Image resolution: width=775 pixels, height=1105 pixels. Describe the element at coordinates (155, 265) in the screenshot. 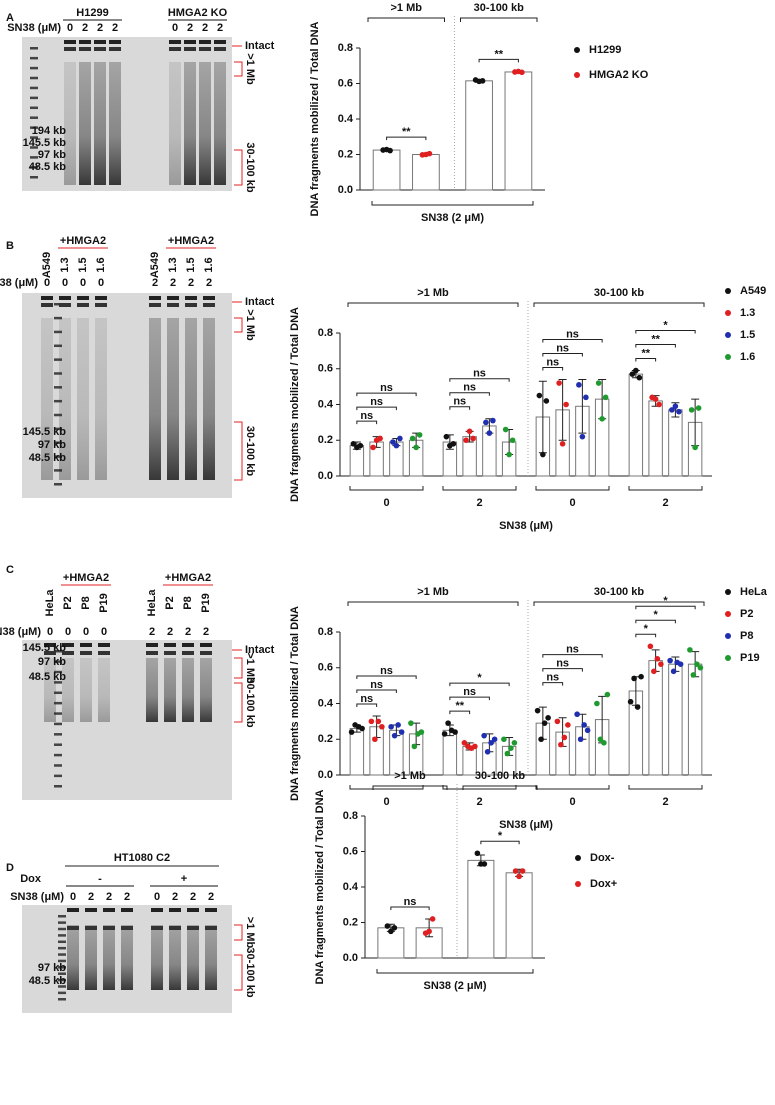

I see `gel-lane: A549` at that location.